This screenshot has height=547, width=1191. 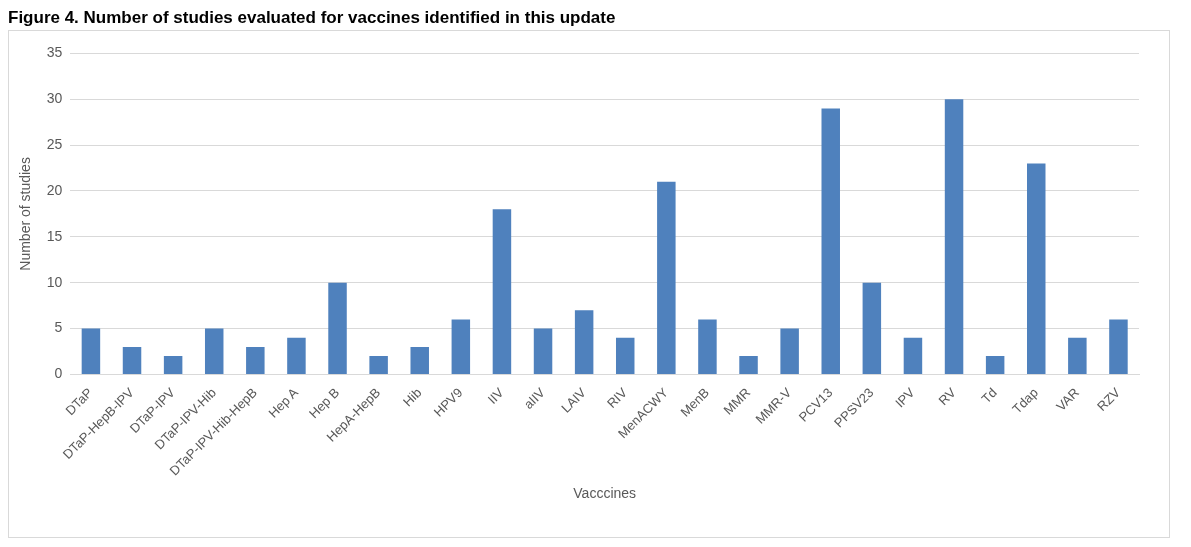 What do you see at coordinates (54, 189) in the screenshot?
I see `y-tick-label: 20` at bounding box center [54, 189].